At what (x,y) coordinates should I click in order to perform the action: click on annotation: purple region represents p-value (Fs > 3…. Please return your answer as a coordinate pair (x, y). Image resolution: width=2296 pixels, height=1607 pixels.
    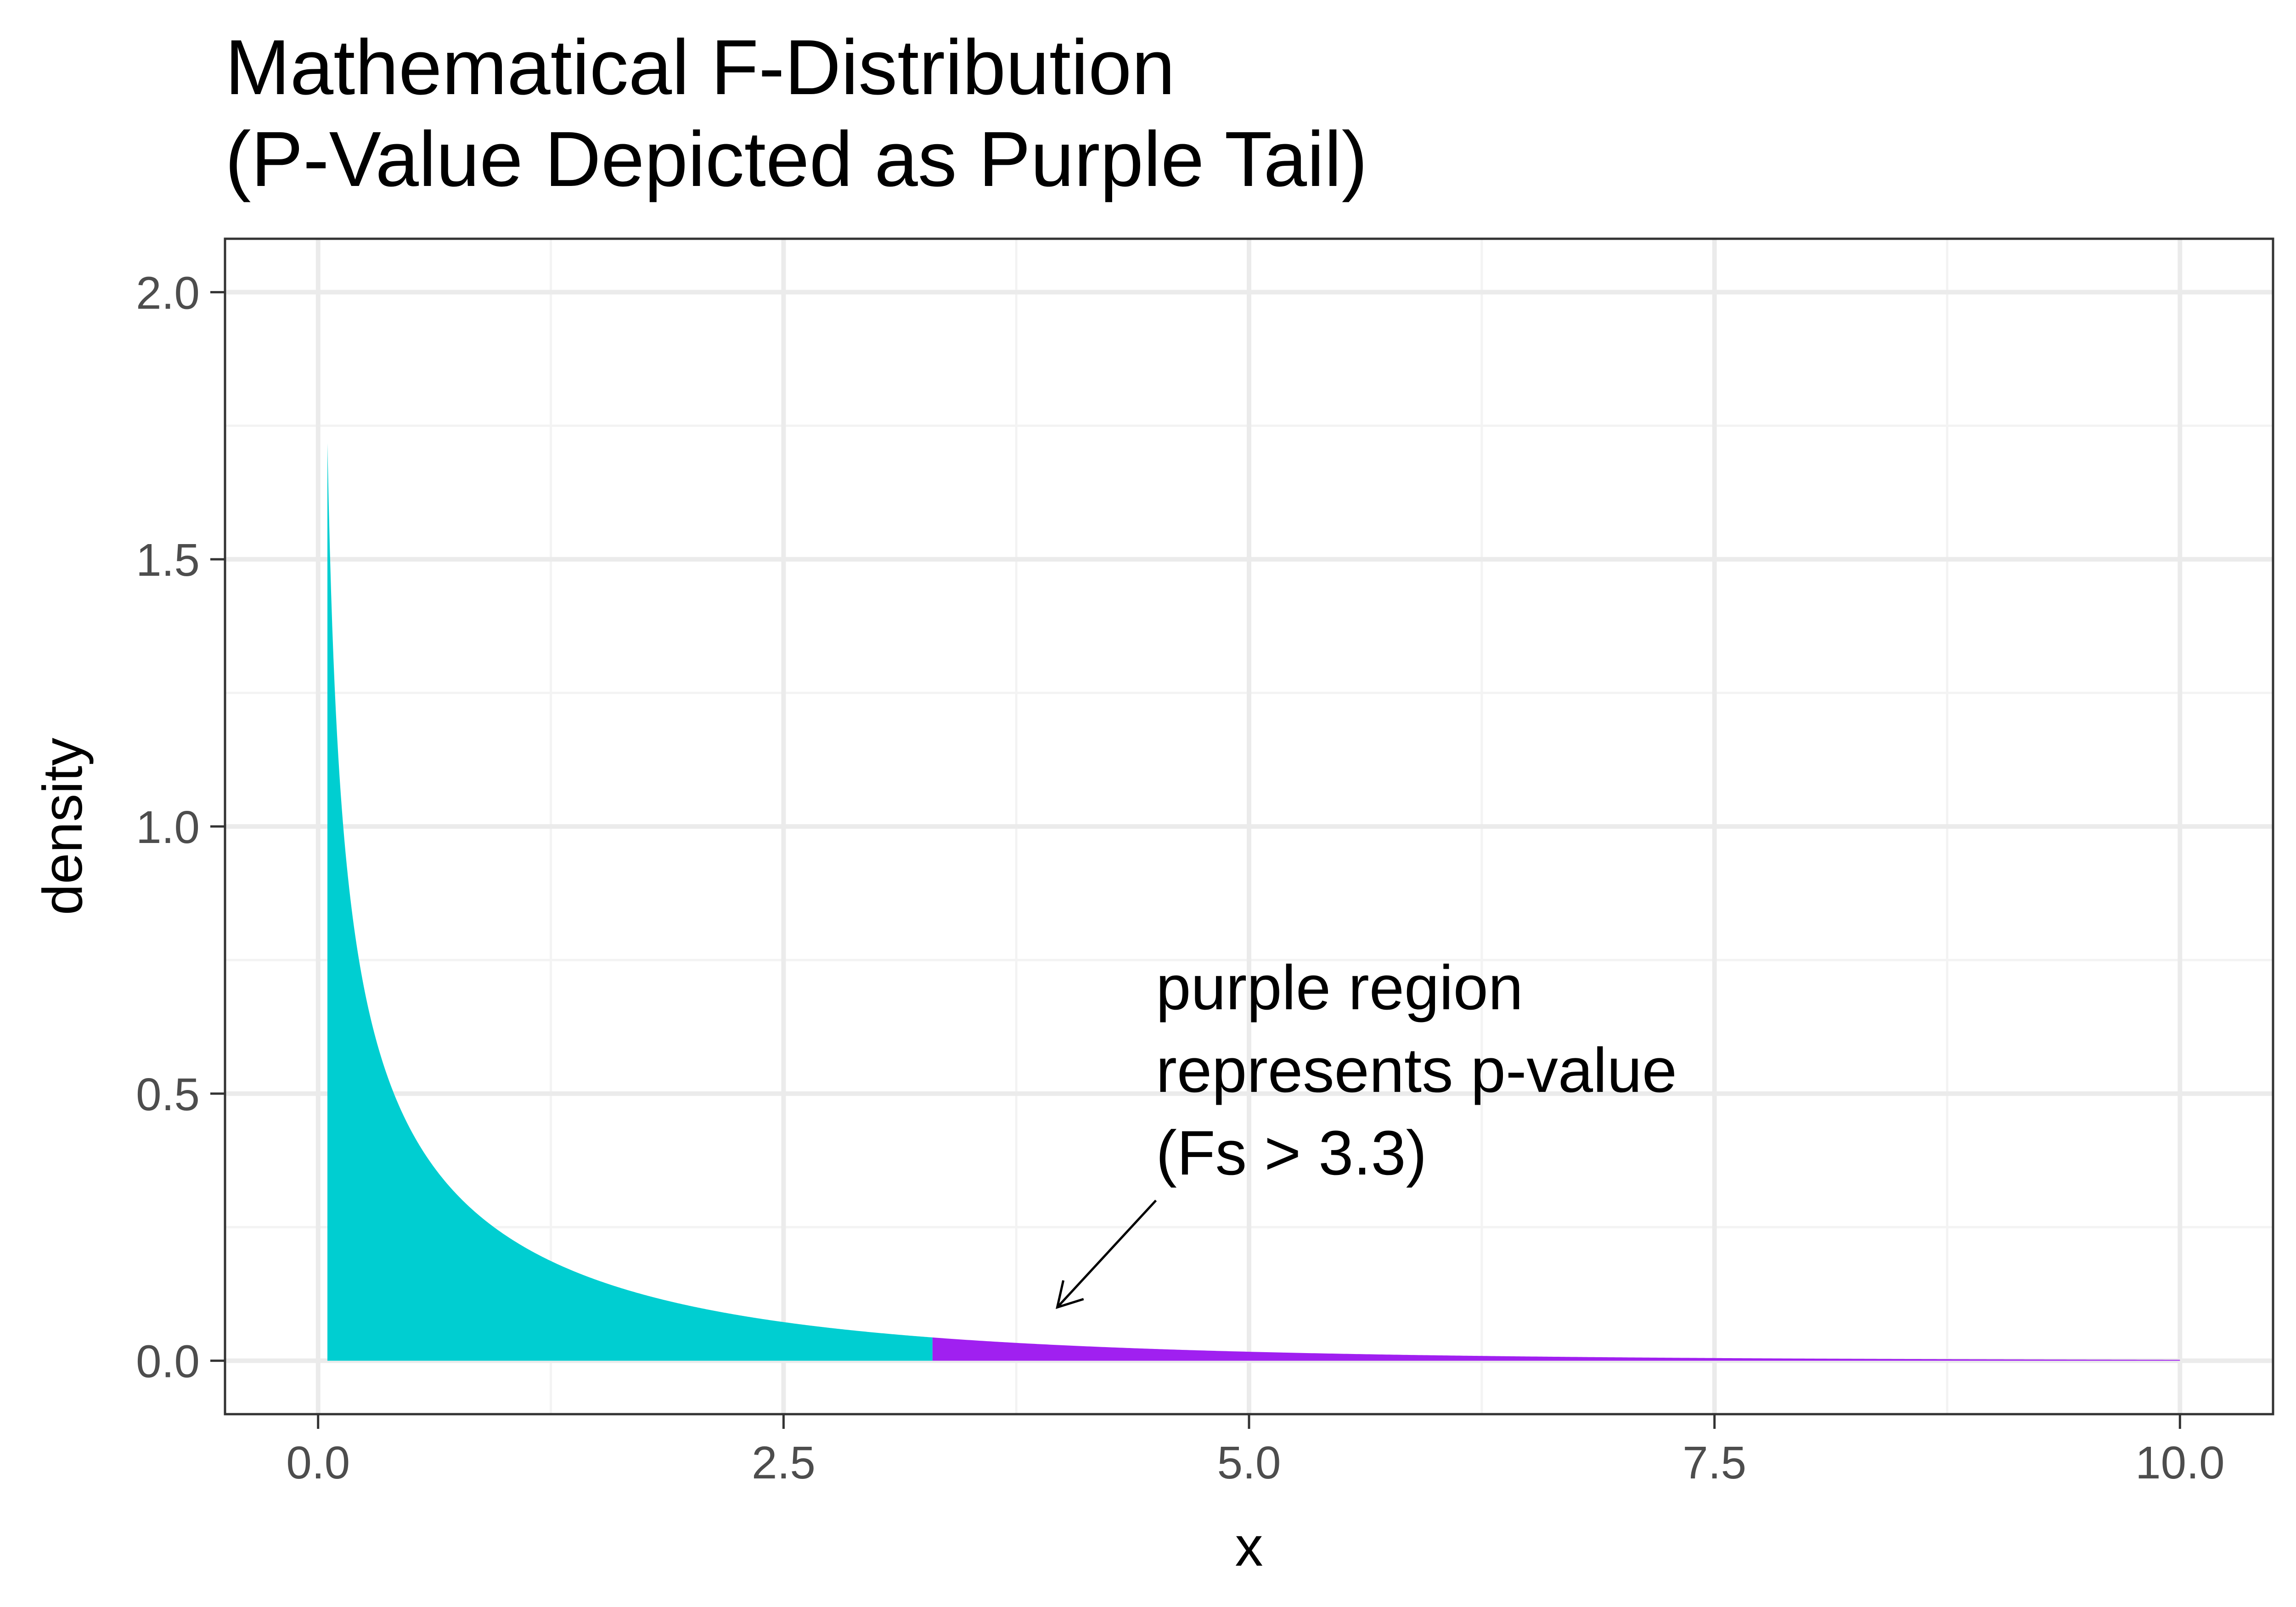
    Looking at the image, I should click on (1366, 1131).